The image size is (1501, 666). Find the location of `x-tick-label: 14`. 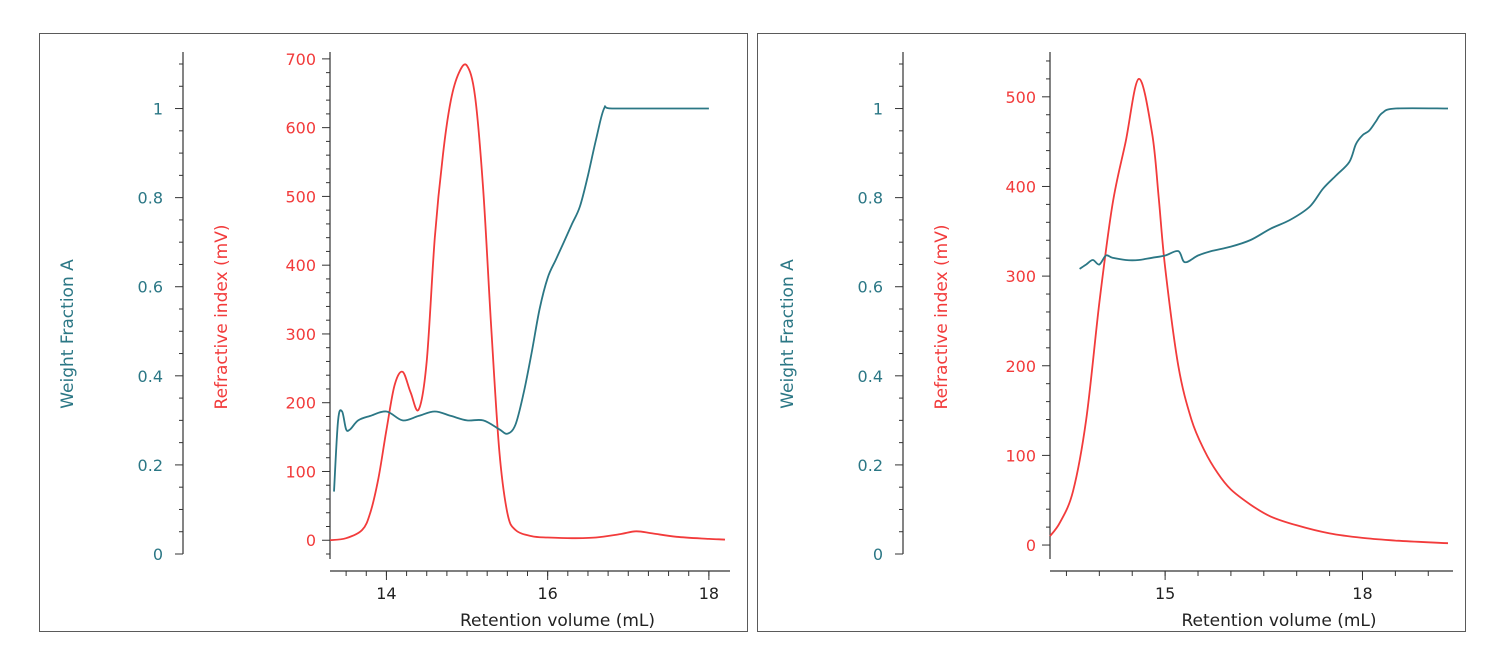

x-tick-label: 14 is located at coordinates (386, 593).